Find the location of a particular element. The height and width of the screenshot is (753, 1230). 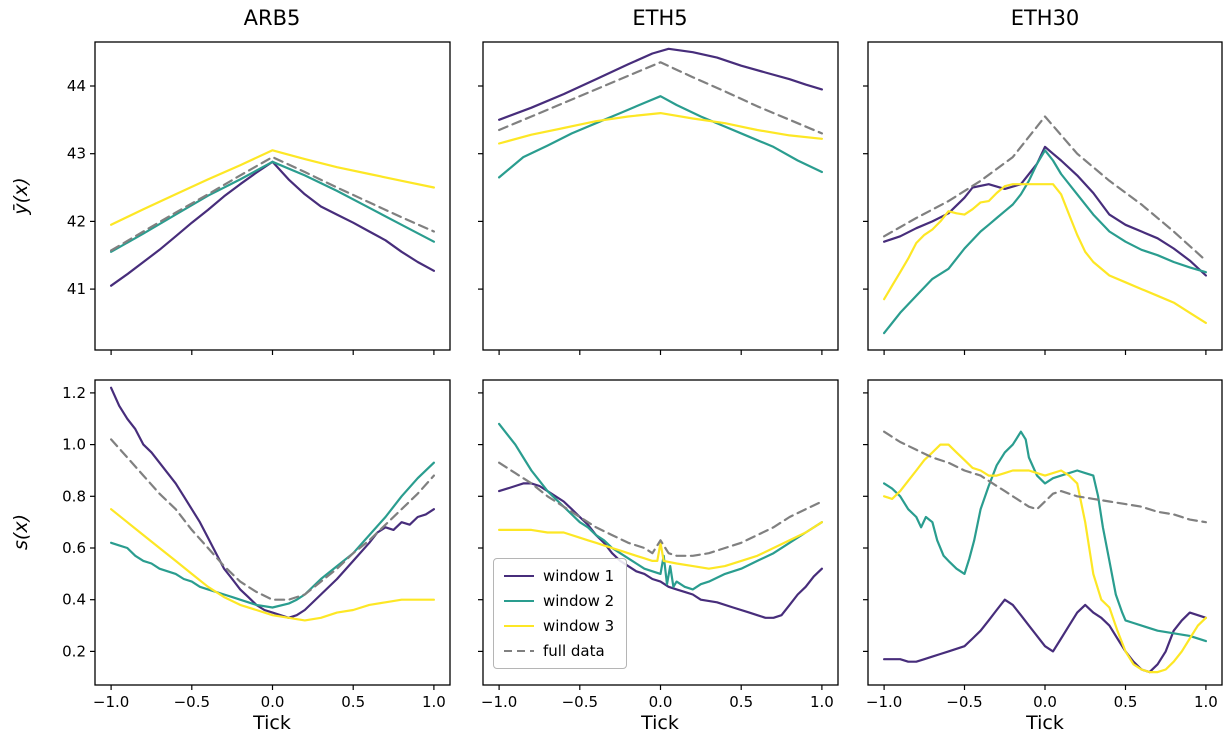

svg-text: 0.8 is located at coordinates (74, 496).